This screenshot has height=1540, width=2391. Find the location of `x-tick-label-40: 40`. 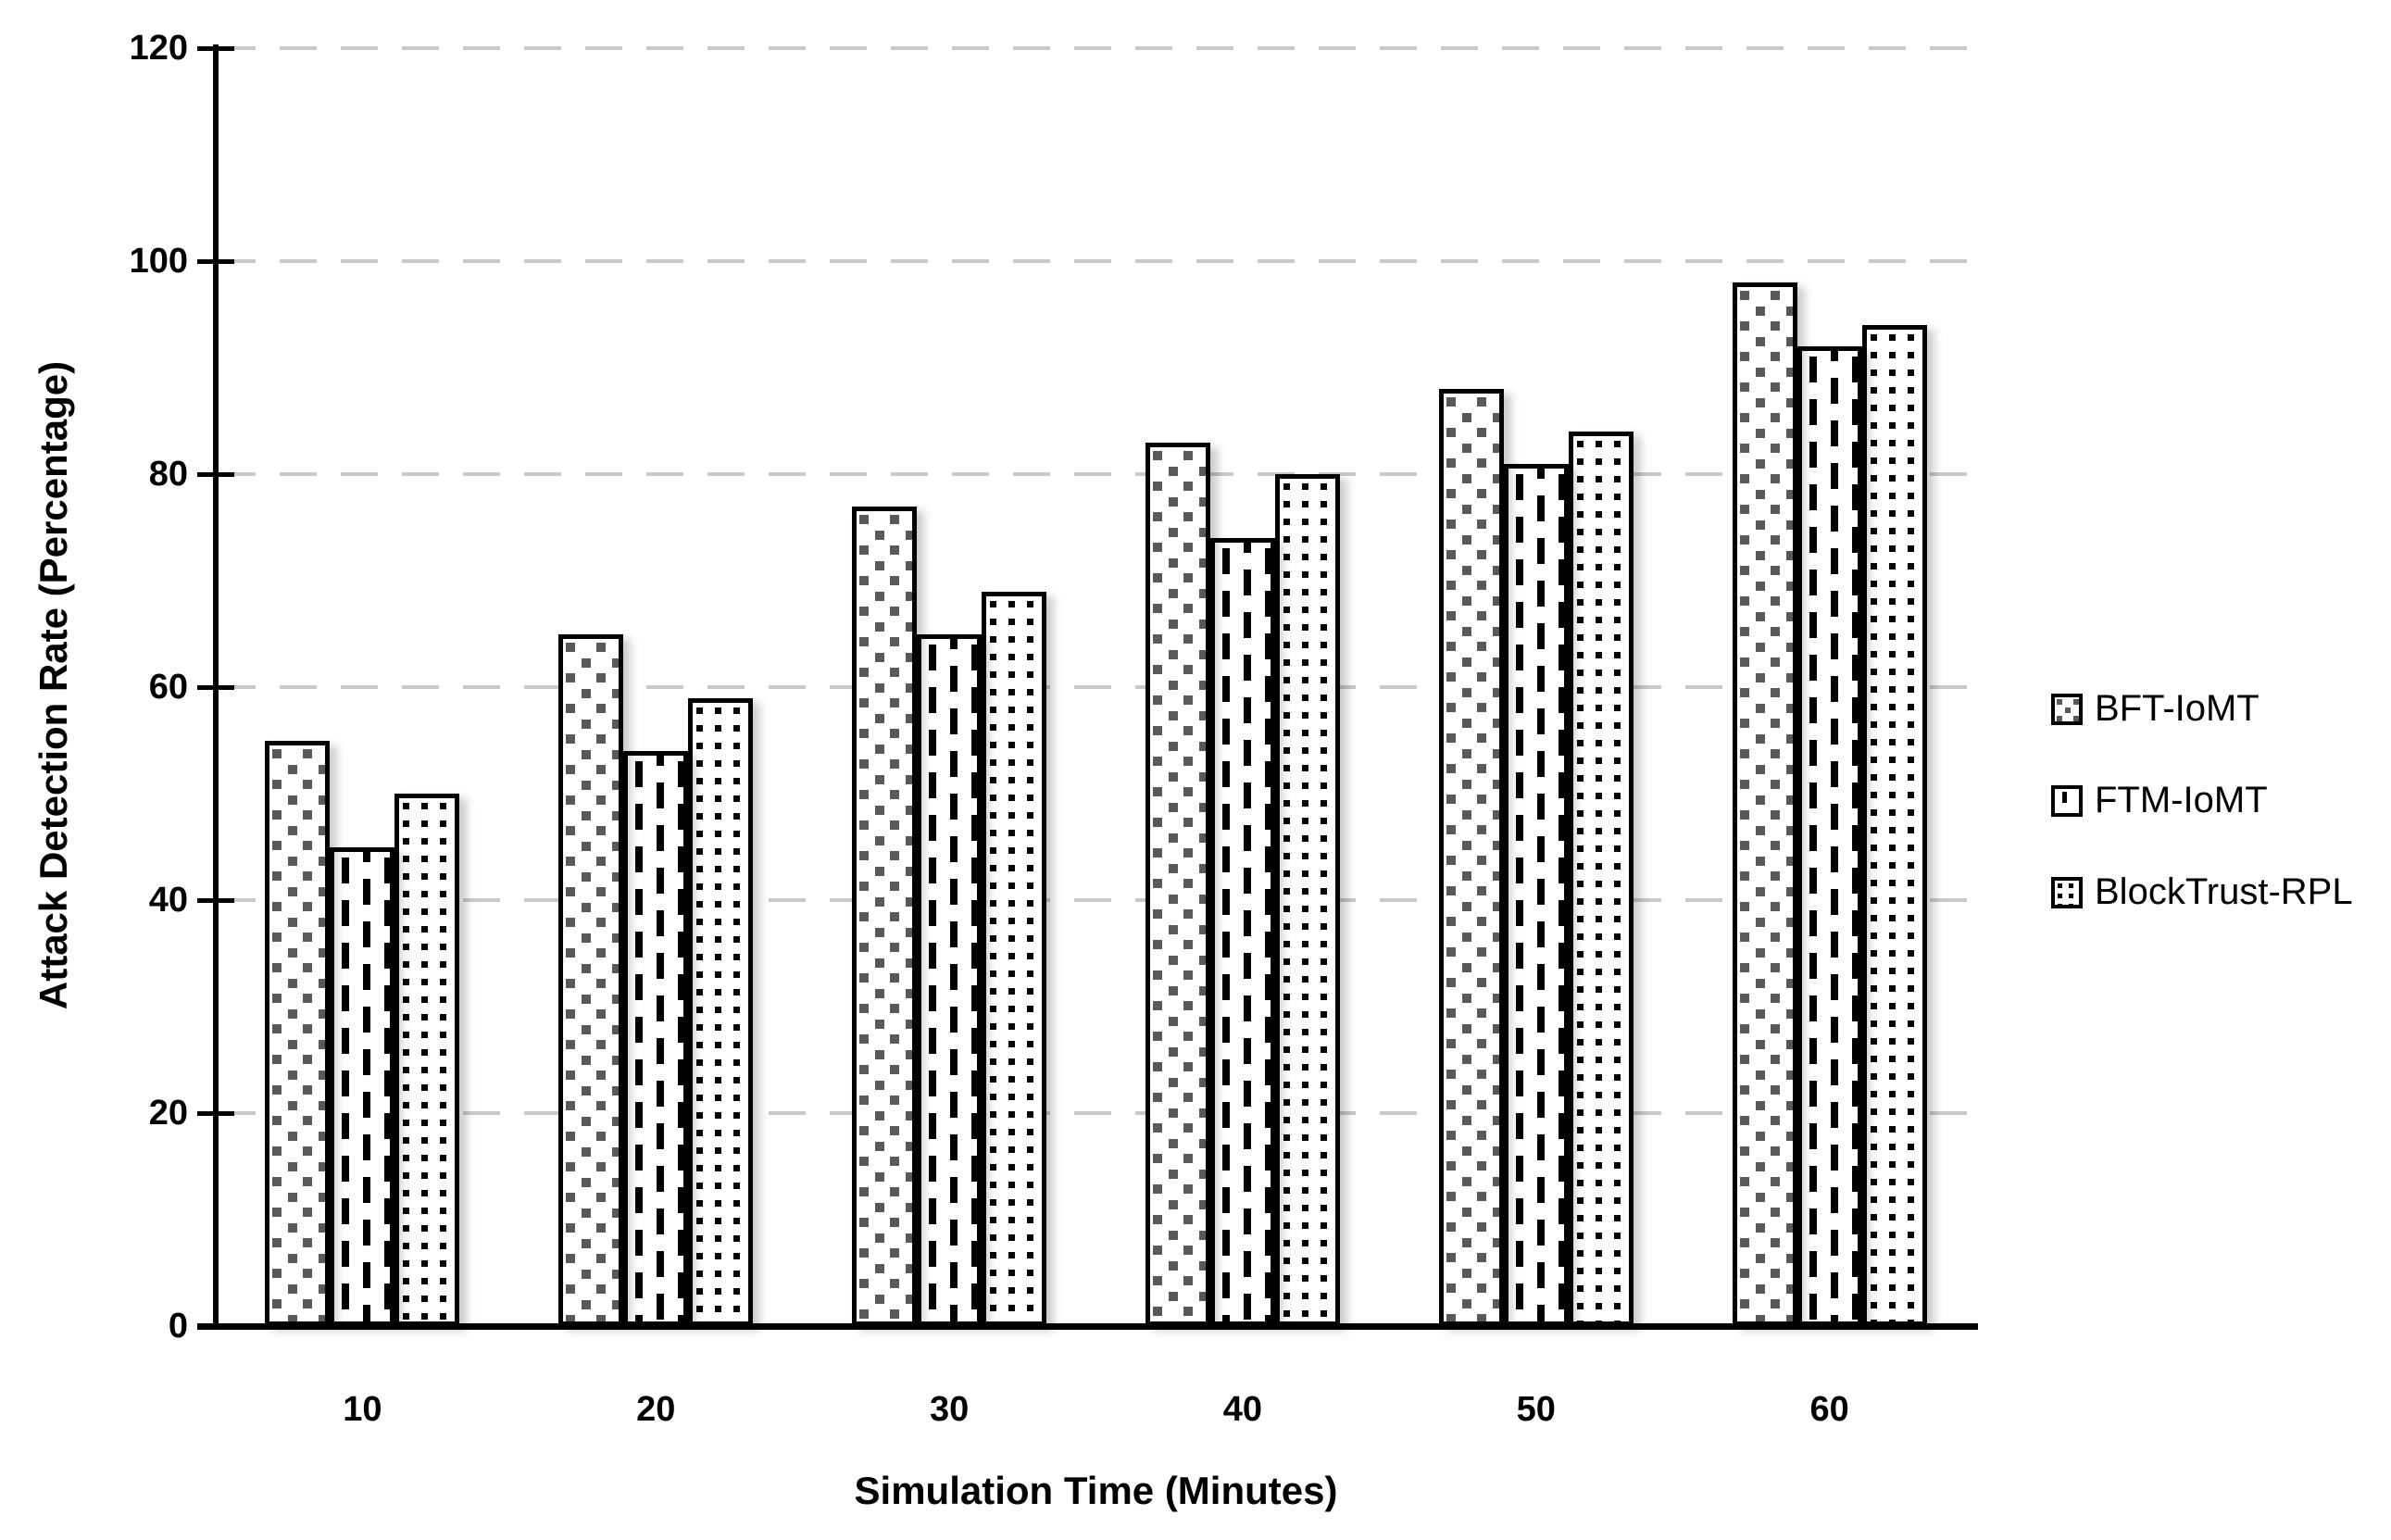

x-tick-label-40: 40 is located at coordinates (1243, 1409).